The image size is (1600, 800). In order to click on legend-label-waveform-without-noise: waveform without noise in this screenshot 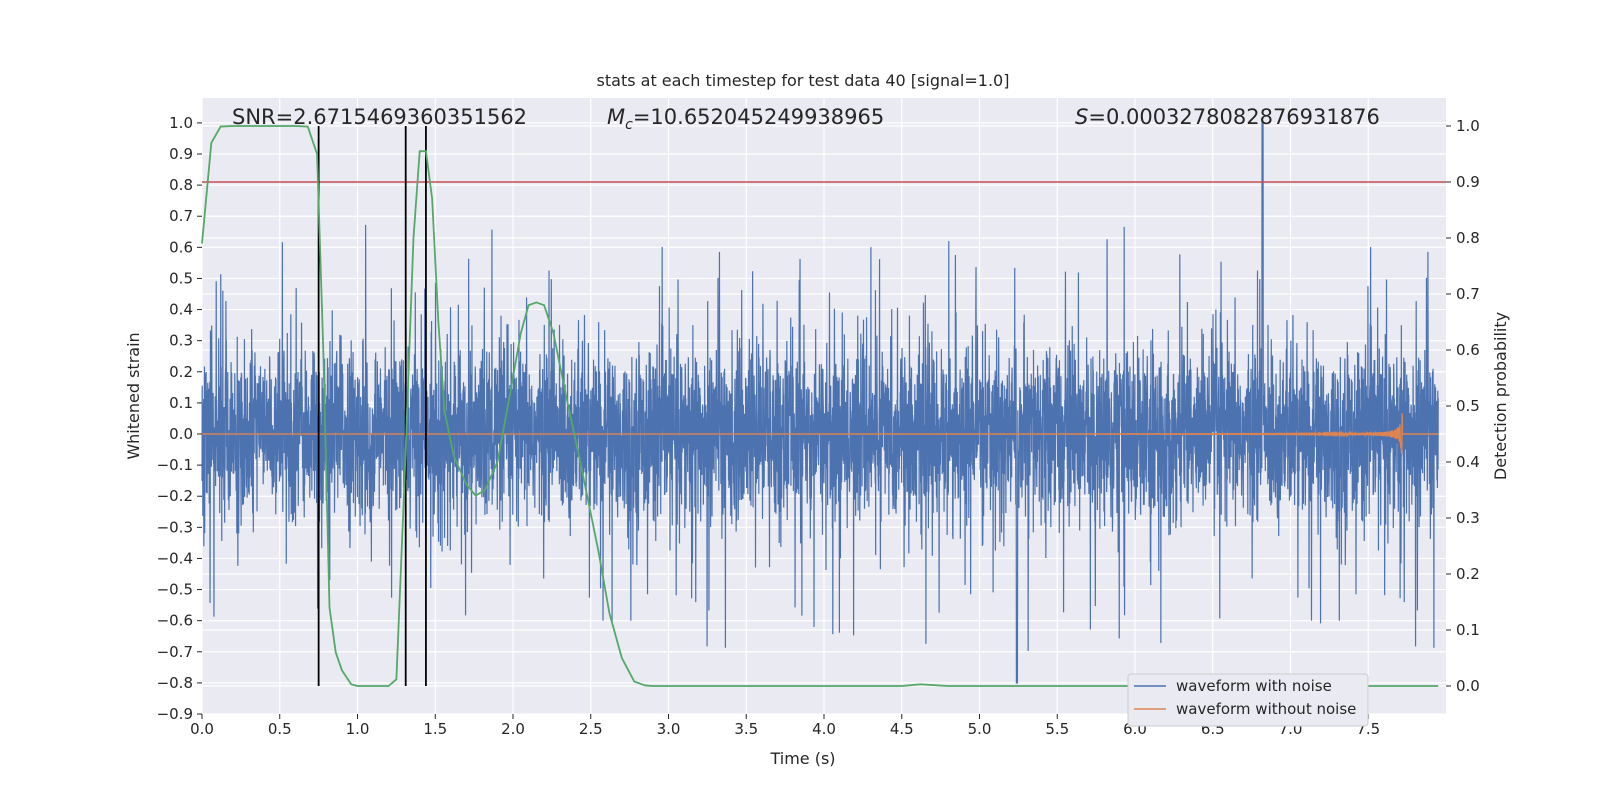, I will do `click(1266, 709)`.